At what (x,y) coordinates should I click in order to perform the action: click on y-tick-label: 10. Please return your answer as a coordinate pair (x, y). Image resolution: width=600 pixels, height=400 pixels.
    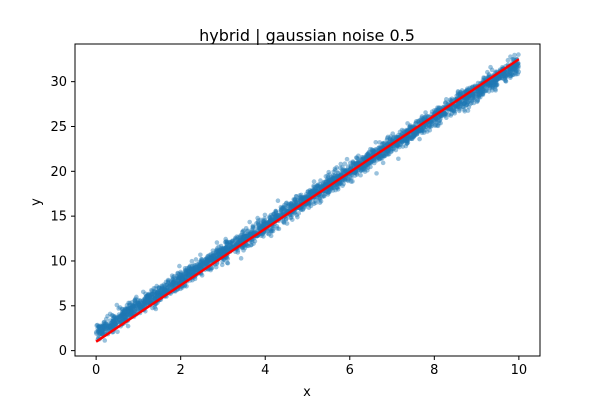
    Looking at the image, I should click on (58, 261).